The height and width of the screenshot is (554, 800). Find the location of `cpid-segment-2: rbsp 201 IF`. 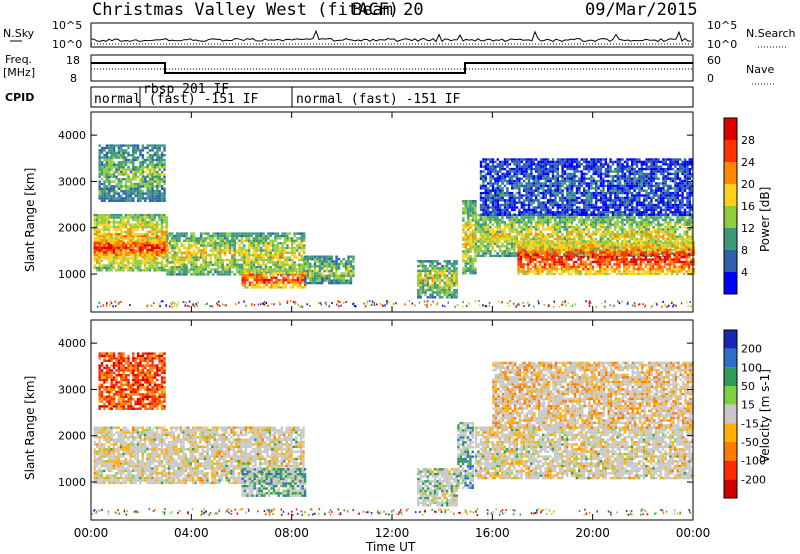

cpid-segment-2: rbsp 201 IF is located at coordinates (186, 89).